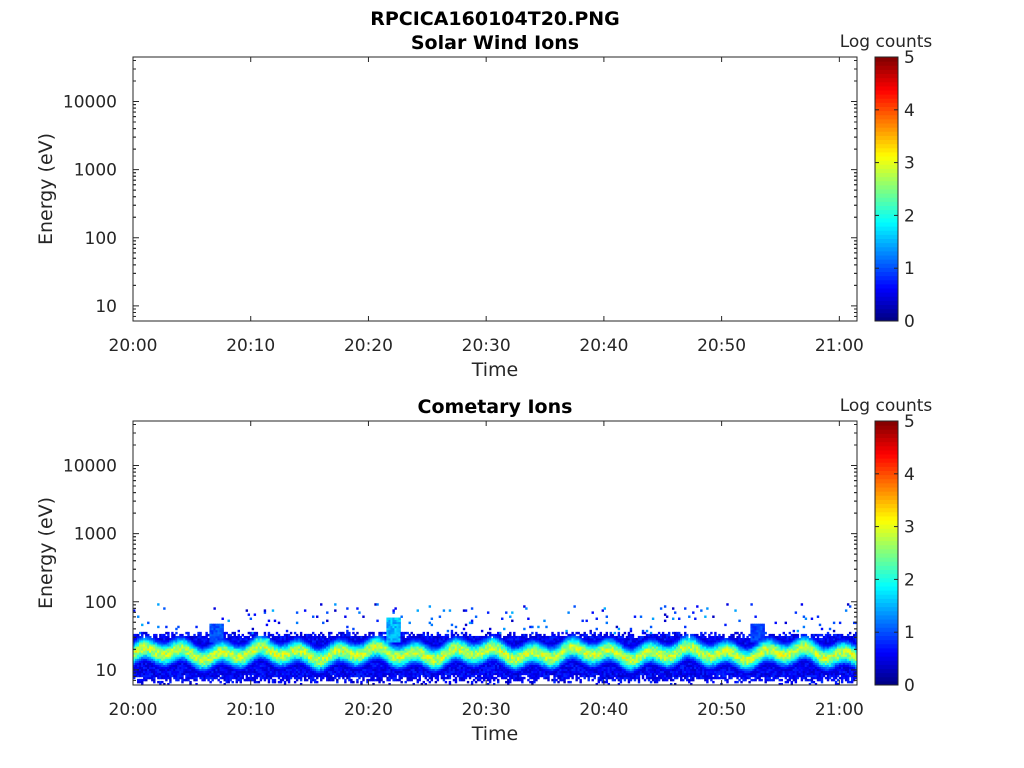 Image resolution: width=1024 pixels, height=768 pixels. Describe the element at coordinates (886, 187) in the screenshot. I see `colorbar-segment` at that location.